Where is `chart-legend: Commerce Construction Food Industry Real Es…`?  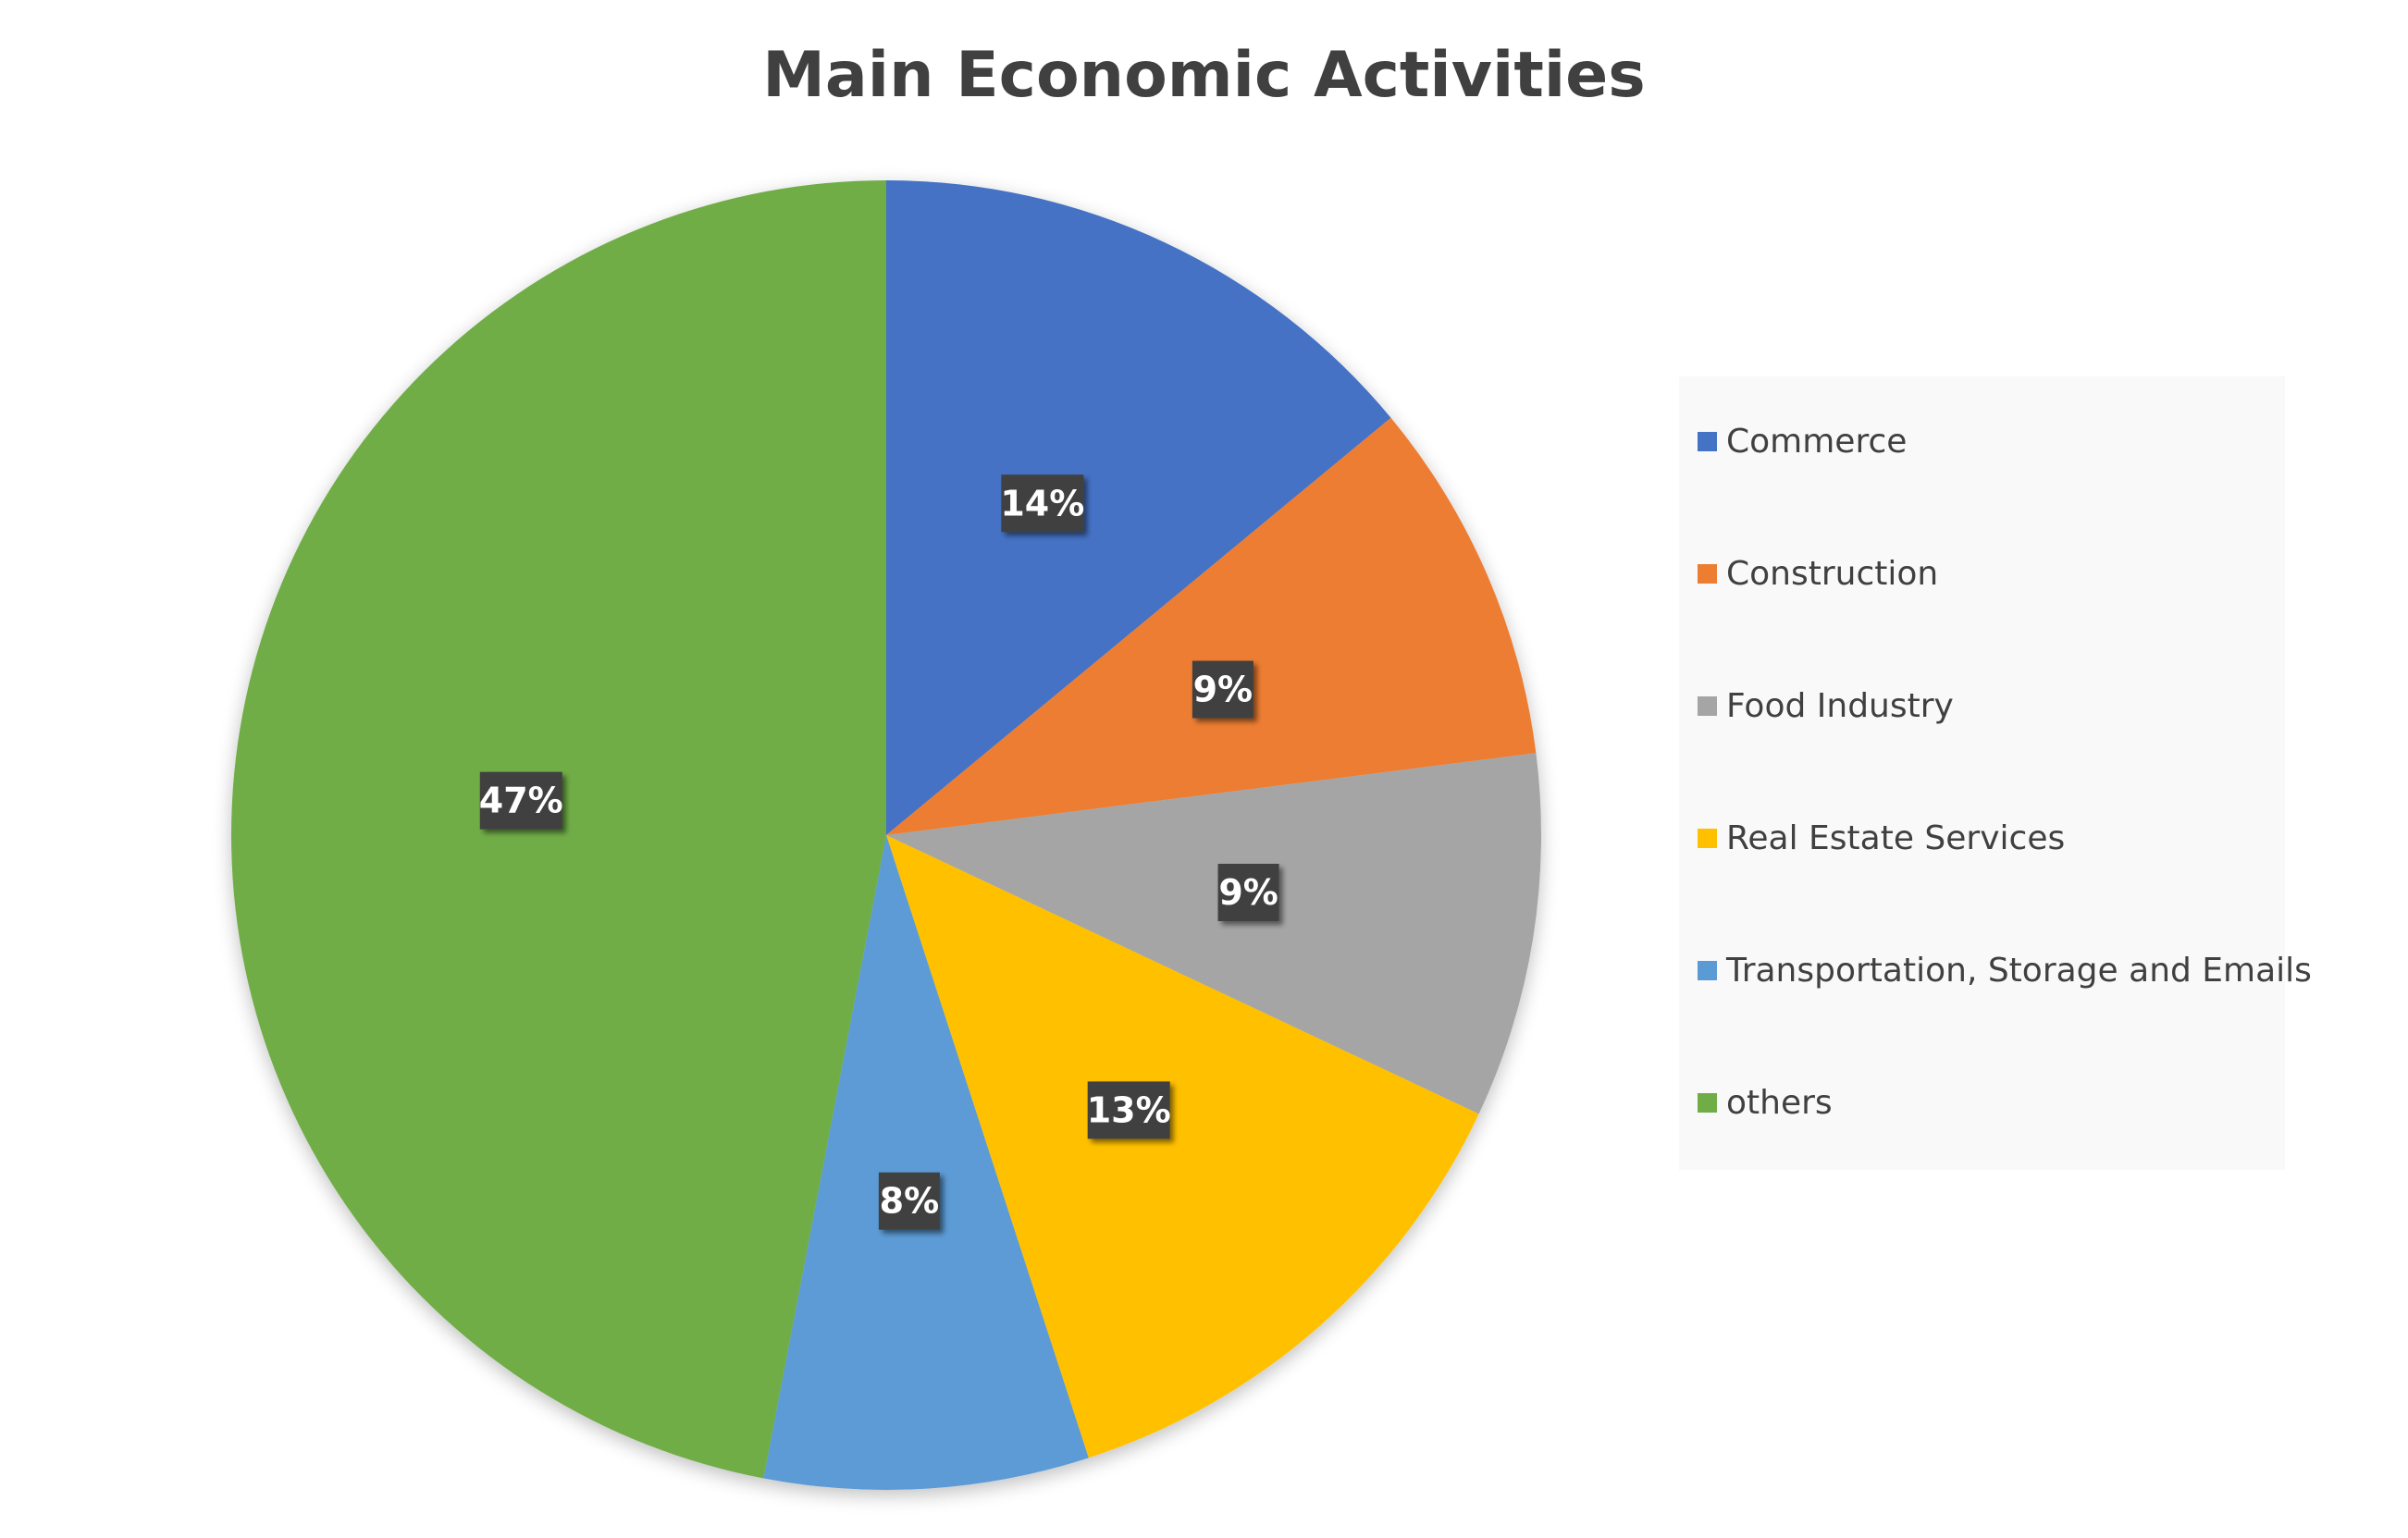
chart-legend: Commerce Construction Food Industry Real Es… is located at coordinates (1995, 773).